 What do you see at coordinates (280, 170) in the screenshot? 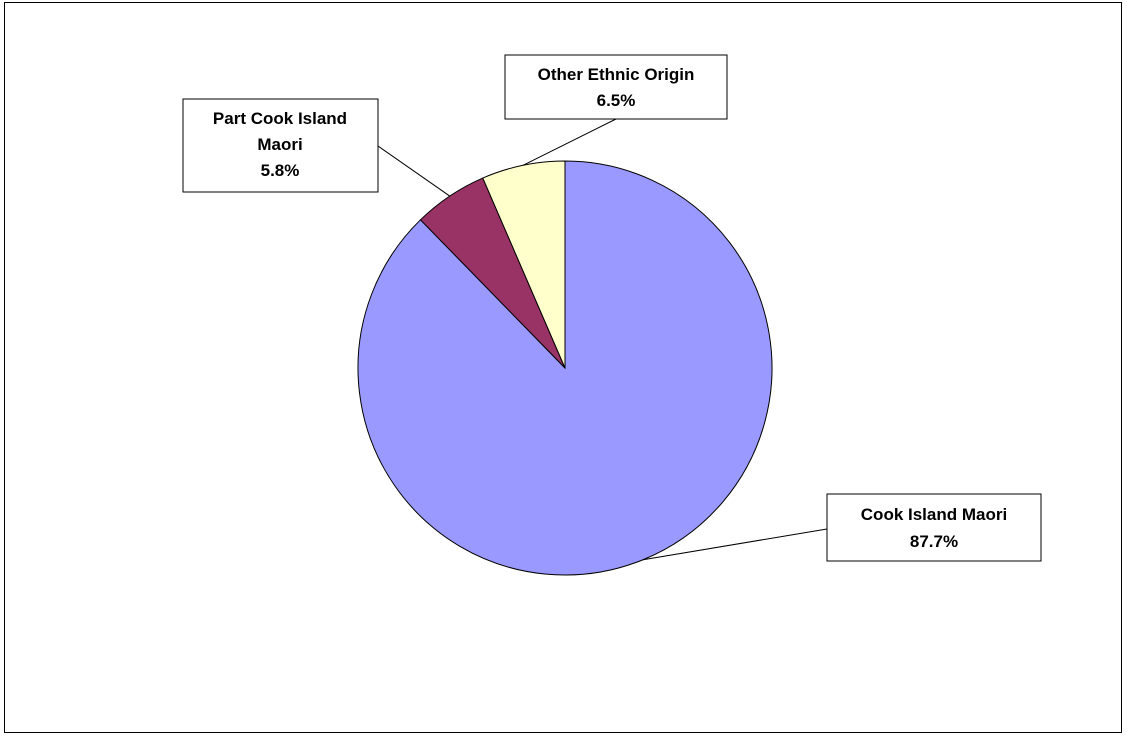
I see `data-label-part-cook-island-maori-value: 5.8%` at bounding box center [280, 170].